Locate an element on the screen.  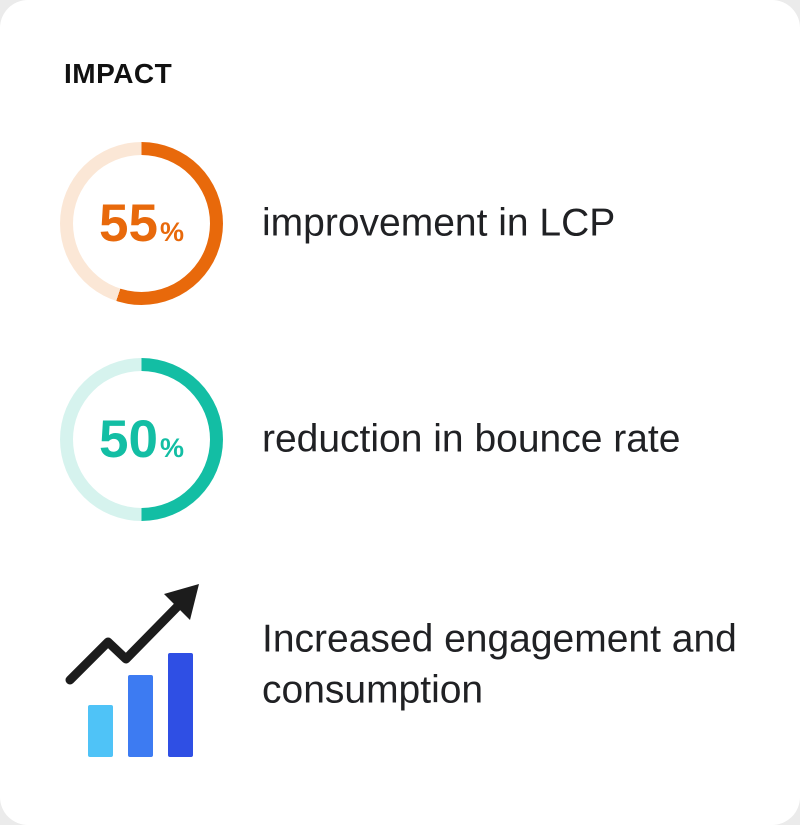
rising-bar-chart-icon is located at coordinates (132, 670).